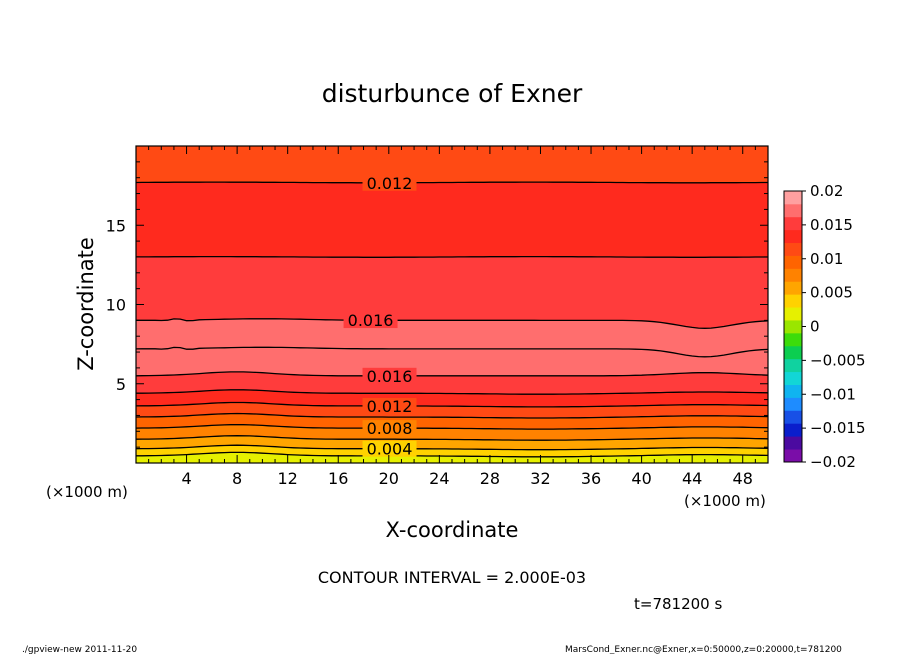  I want to click on contour-label: 0.004, so click(390, 449).